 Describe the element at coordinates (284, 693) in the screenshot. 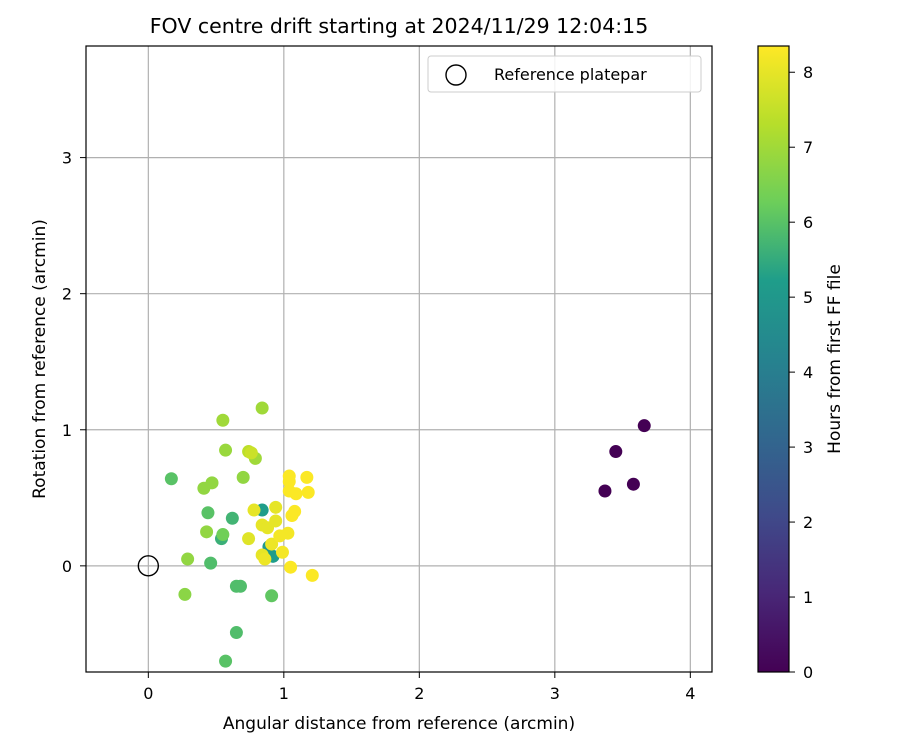

I see `x-tick-label: 1` at that location.